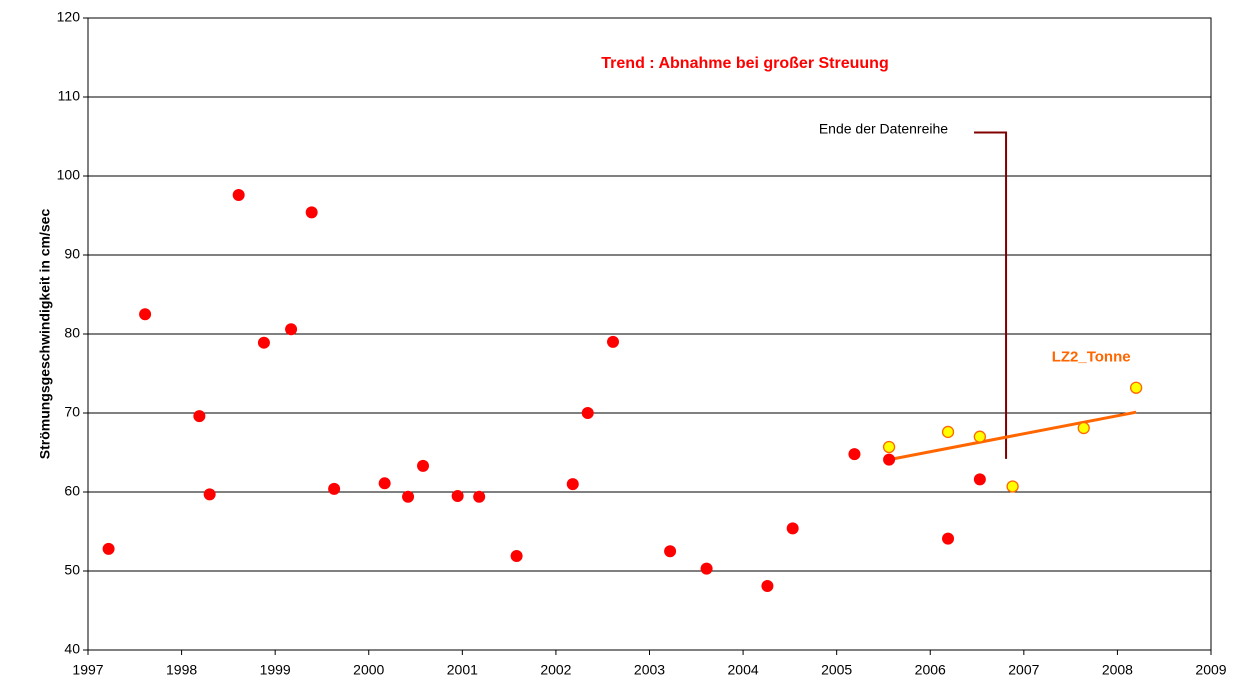 Image resolution: width=1247 pixels, height=696 pixels. What do you see at coordinates (743, 670) in the screenshot?
I see `x-tick-label: 2004` at bounding box center [743, 670].